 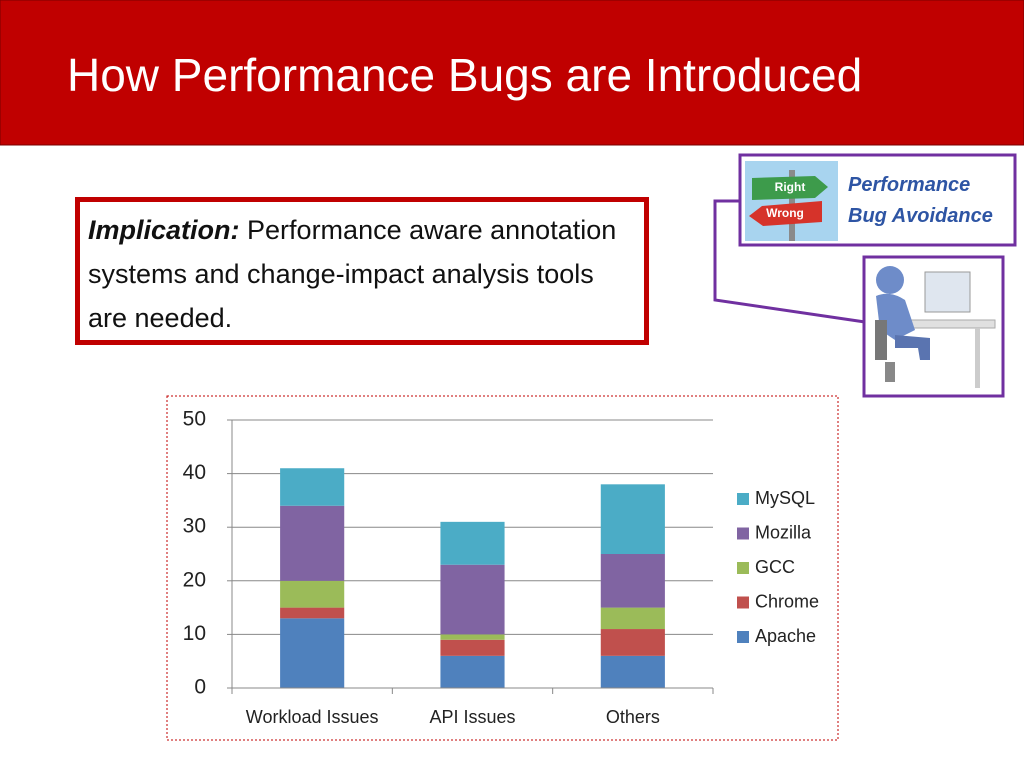 What do you see at coordinates (472, 717) in the screenshot?
I see `x-tick-label: API Issues` at bounding box center [472, 717].